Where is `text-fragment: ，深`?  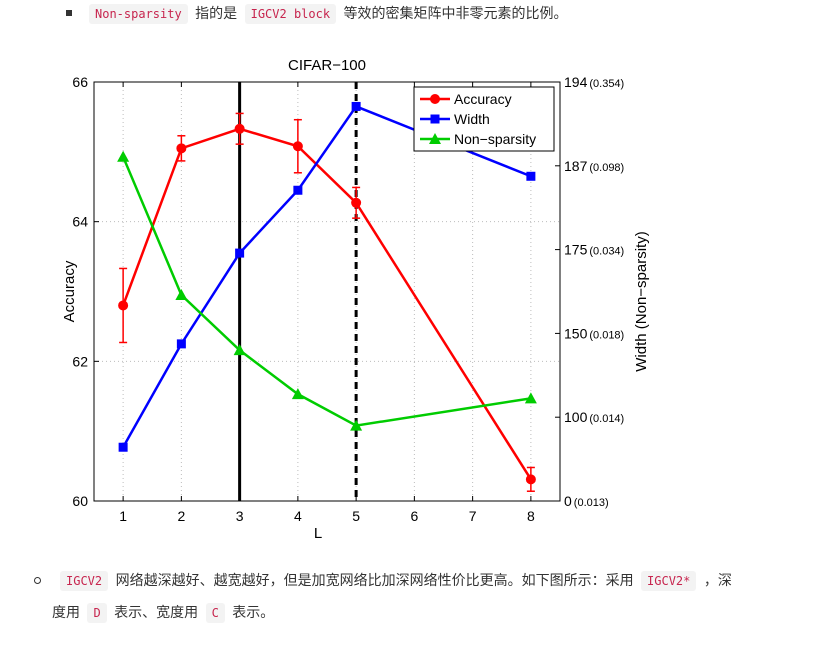
text-fragment: ，深 is located at coordinates (717, 581).